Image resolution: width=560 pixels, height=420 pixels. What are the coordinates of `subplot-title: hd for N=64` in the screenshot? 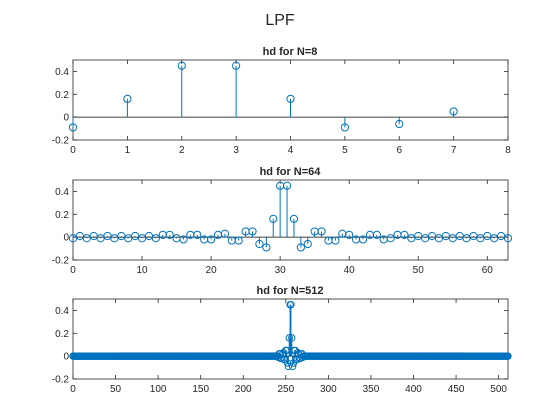 It's located at (291, 172).